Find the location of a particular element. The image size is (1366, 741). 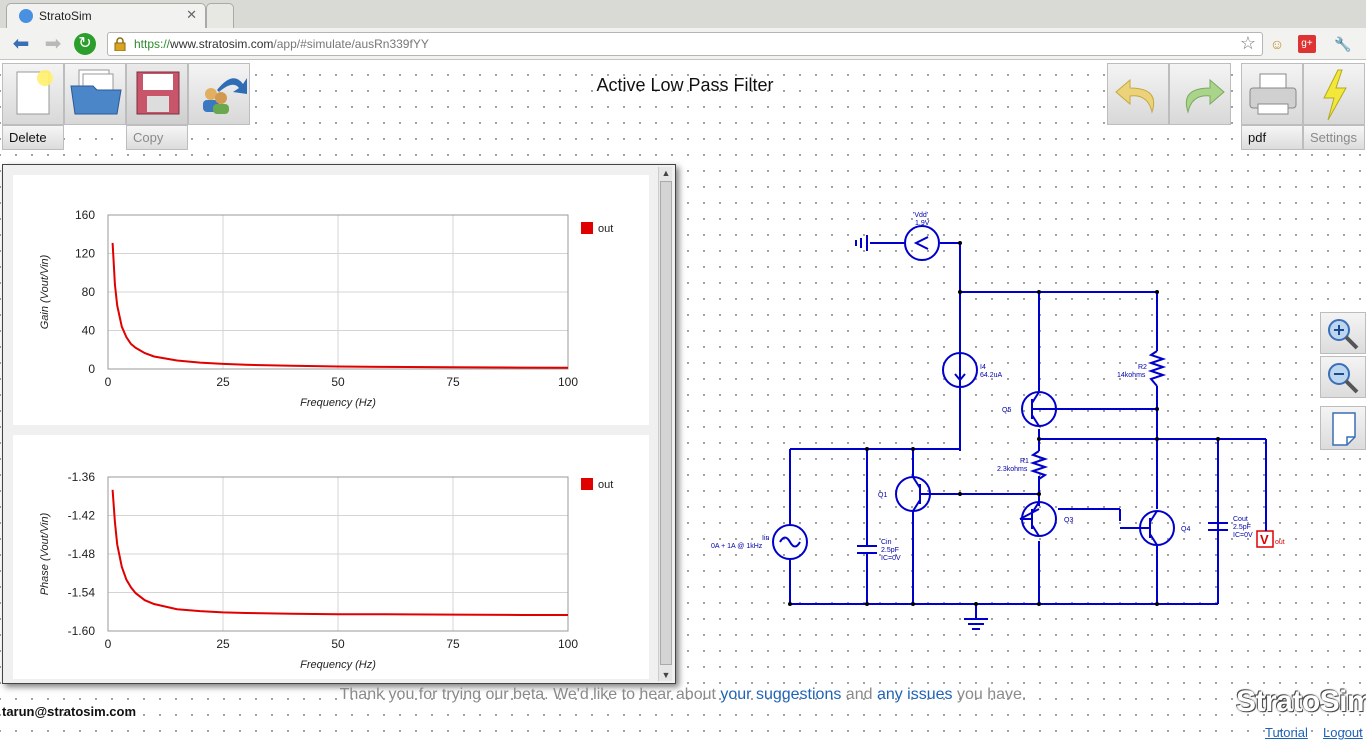

fit-page-button is located at coordinates (1343, 428).